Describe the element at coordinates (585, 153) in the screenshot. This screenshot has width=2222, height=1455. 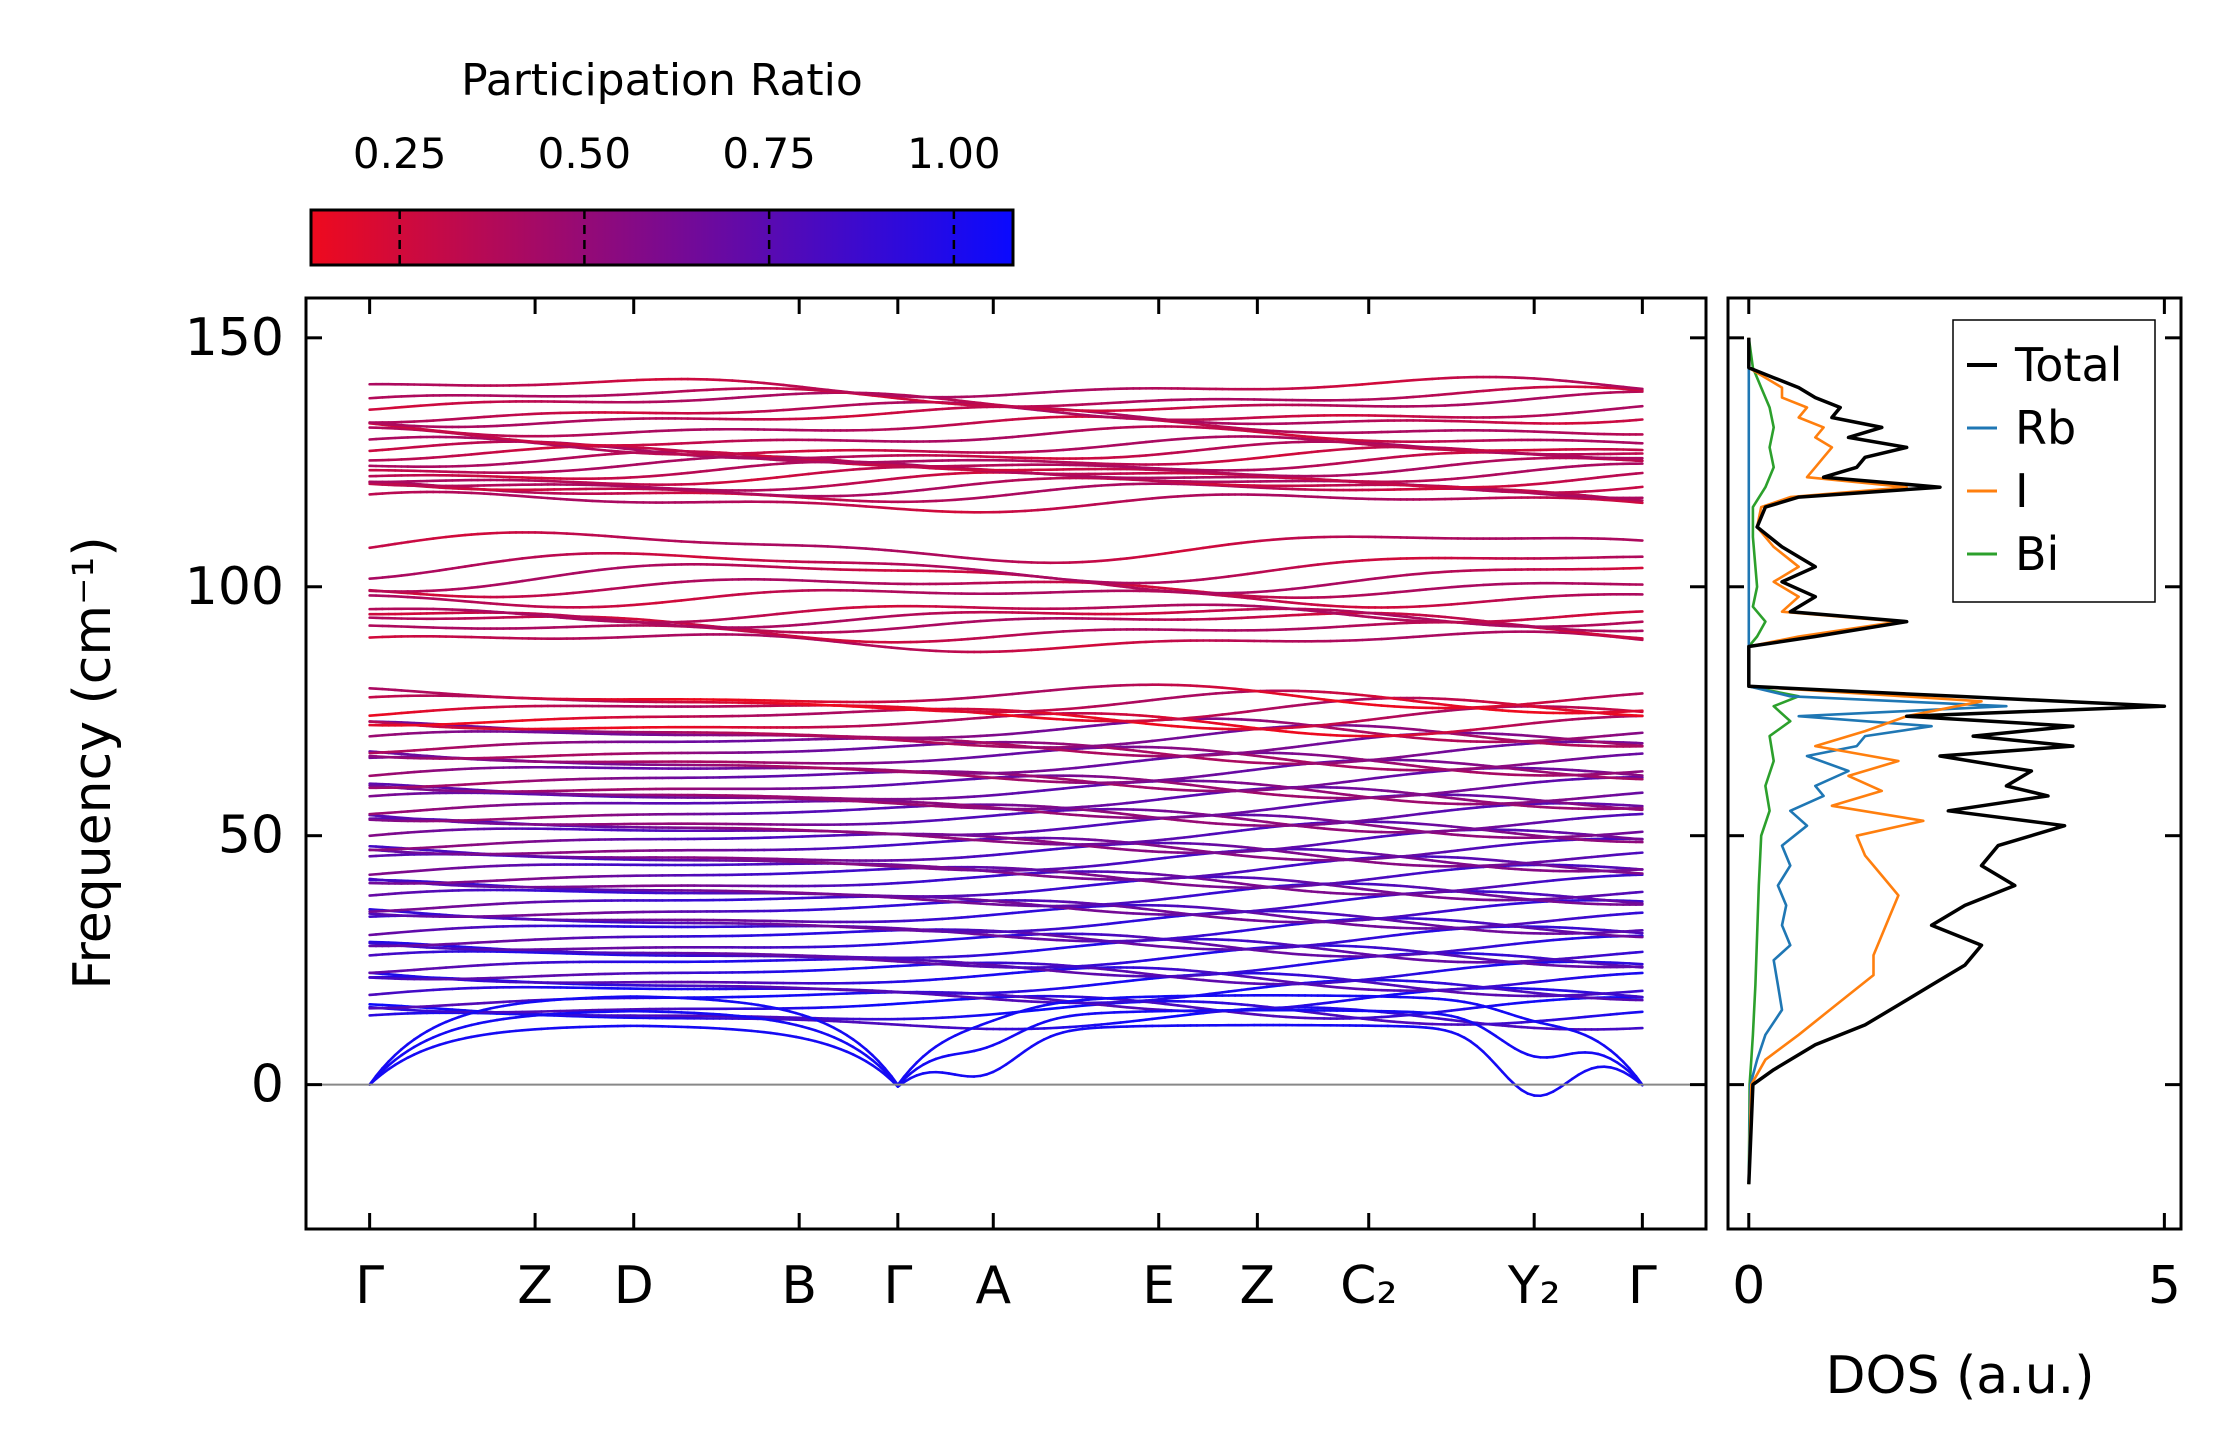
I see `colorbar-tick-label: 0.50` at that location.